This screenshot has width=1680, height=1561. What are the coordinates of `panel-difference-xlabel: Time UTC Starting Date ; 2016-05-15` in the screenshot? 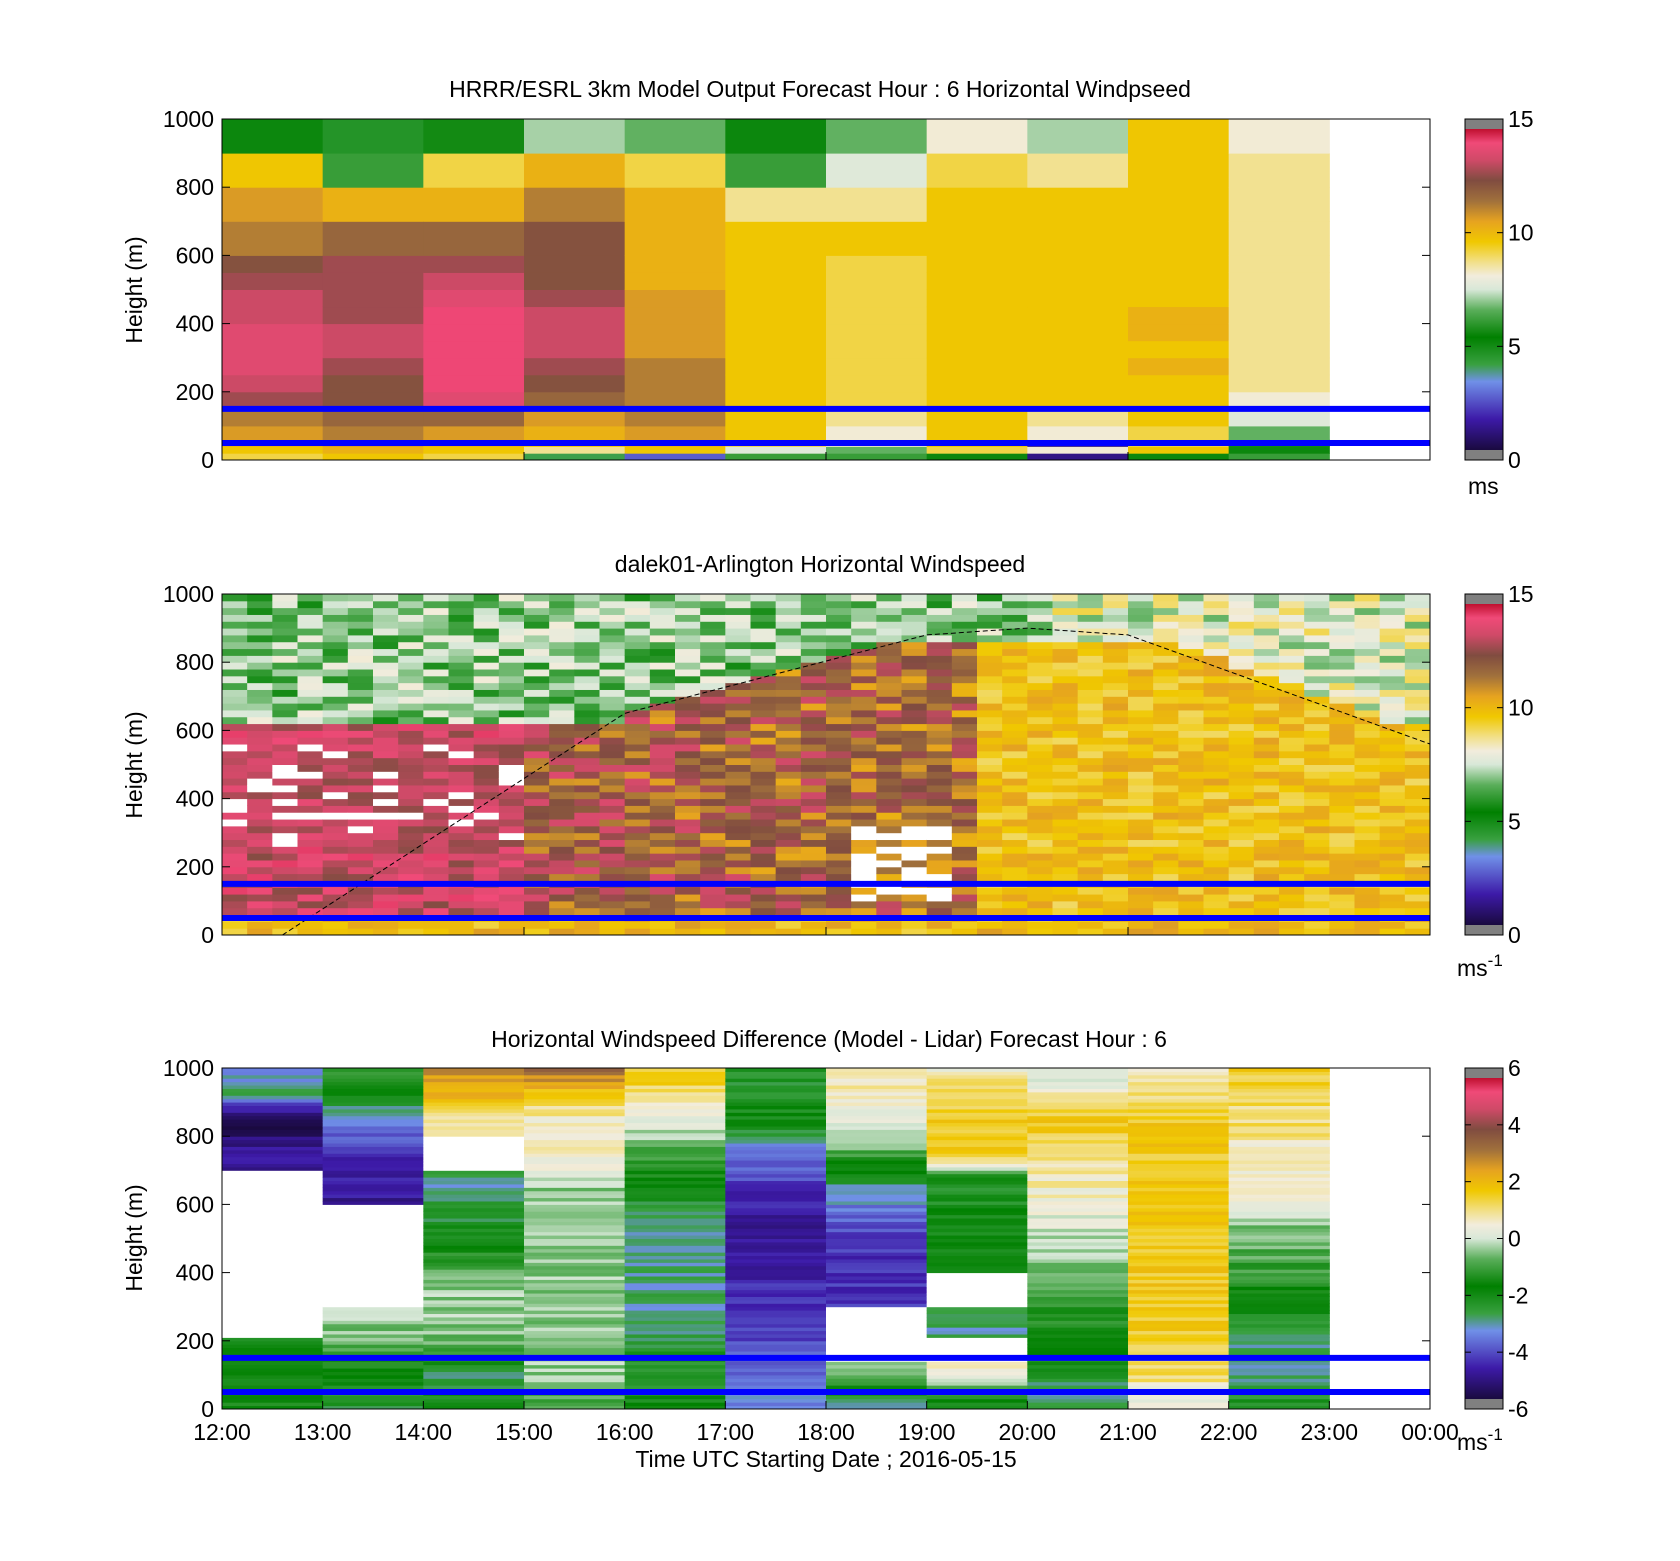 It's located at (825, 1459).